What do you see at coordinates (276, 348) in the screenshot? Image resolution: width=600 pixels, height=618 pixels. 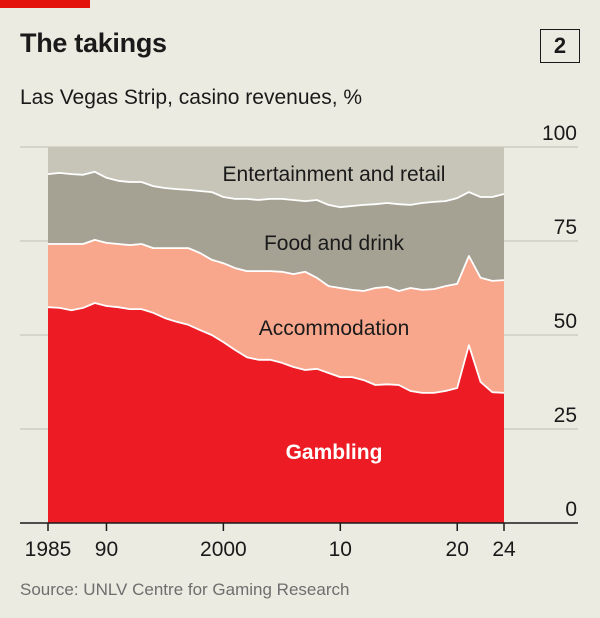 I see `boundary-line-gambling` at bounding box center [276, 348].